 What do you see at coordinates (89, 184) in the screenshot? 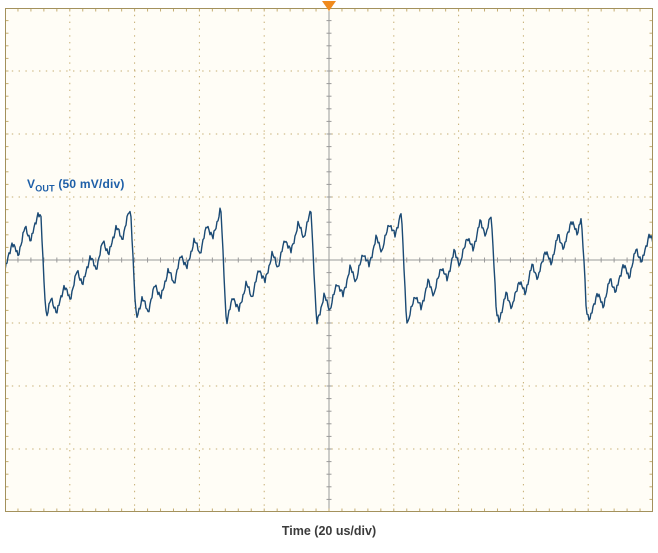
I see `y-axis-label-scale: (50 mV/div)` at bounding box center [89, 184].